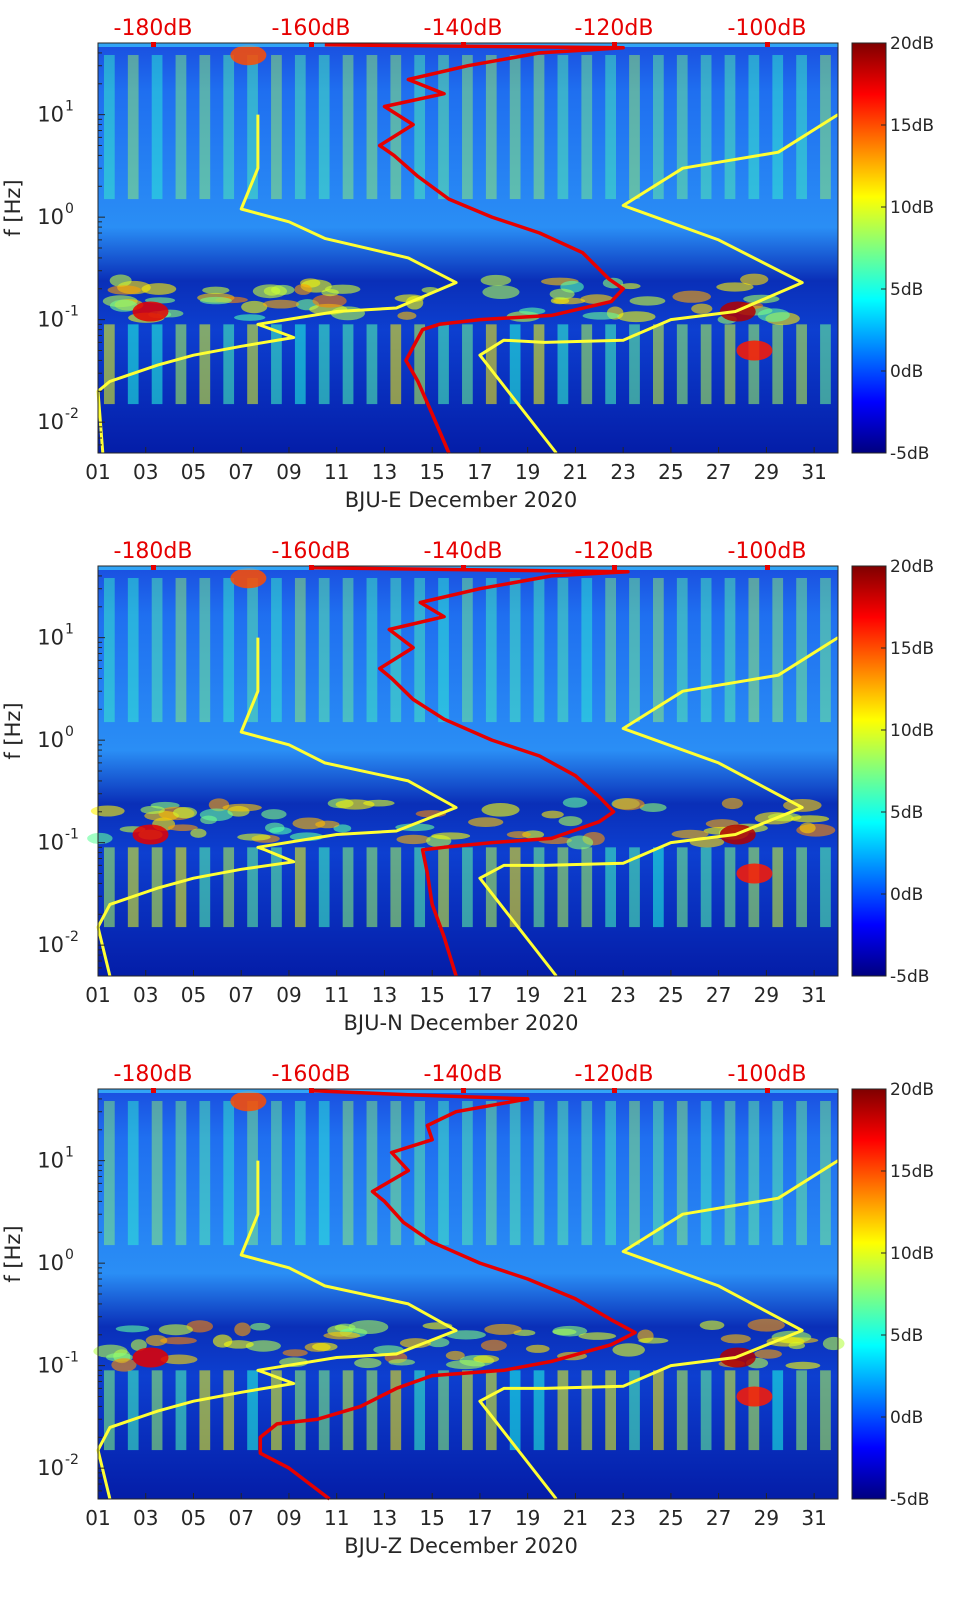  I want to click on x-tick-label: 11, so click(336, 472).